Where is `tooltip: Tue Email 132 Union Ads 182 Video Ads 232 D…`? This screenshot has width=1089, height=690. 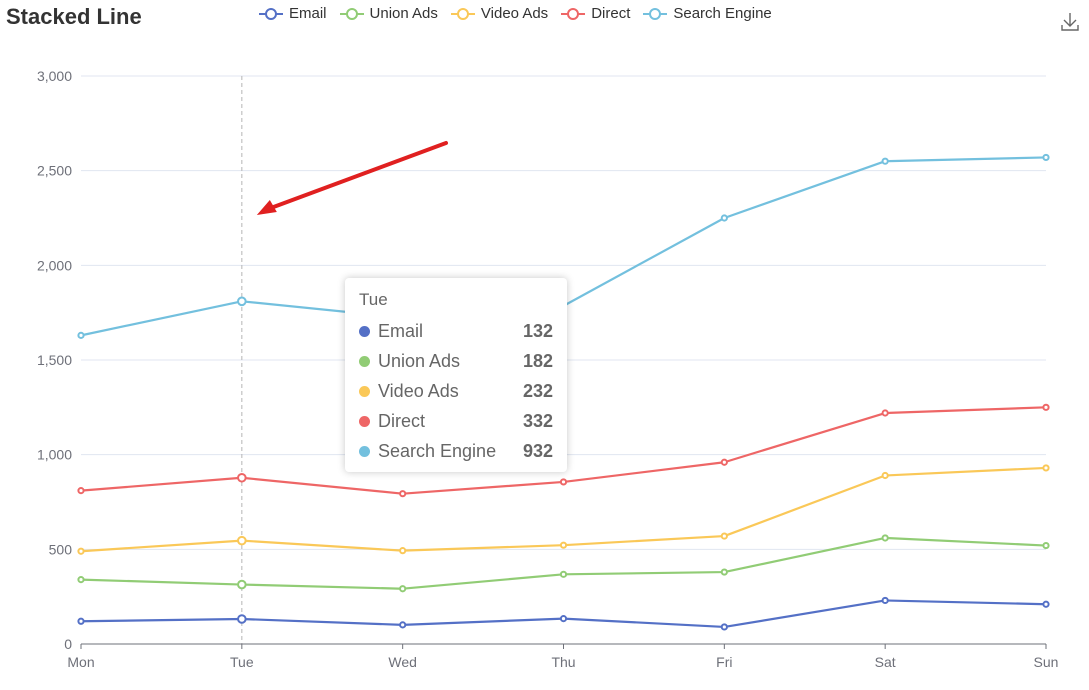 tooltip: Tue Email 132 Union Ads 182 Video Ads 232 D… is located at coordinates (456, 375).